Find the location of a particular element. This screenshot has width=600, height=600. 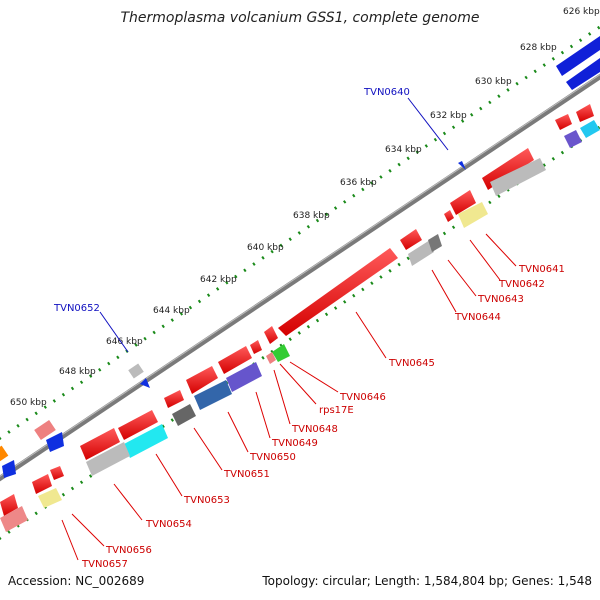

scale-label: 640 kbp is located at coordinates (265, 248).